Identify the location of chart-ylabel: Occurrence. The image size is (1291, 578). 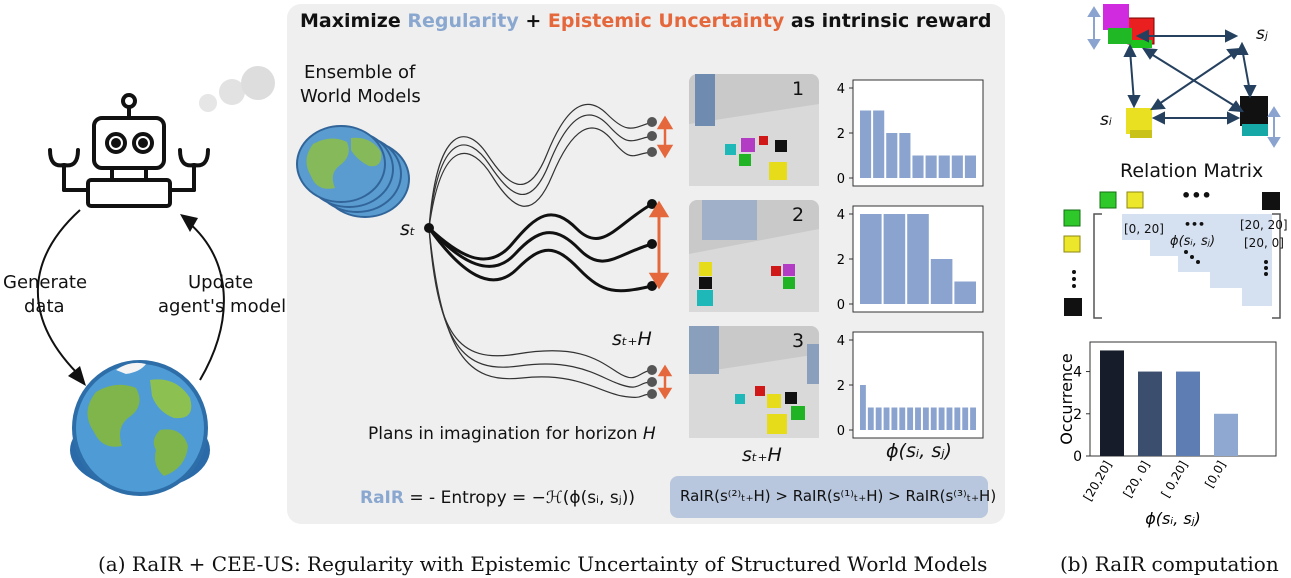
(1066, 398).